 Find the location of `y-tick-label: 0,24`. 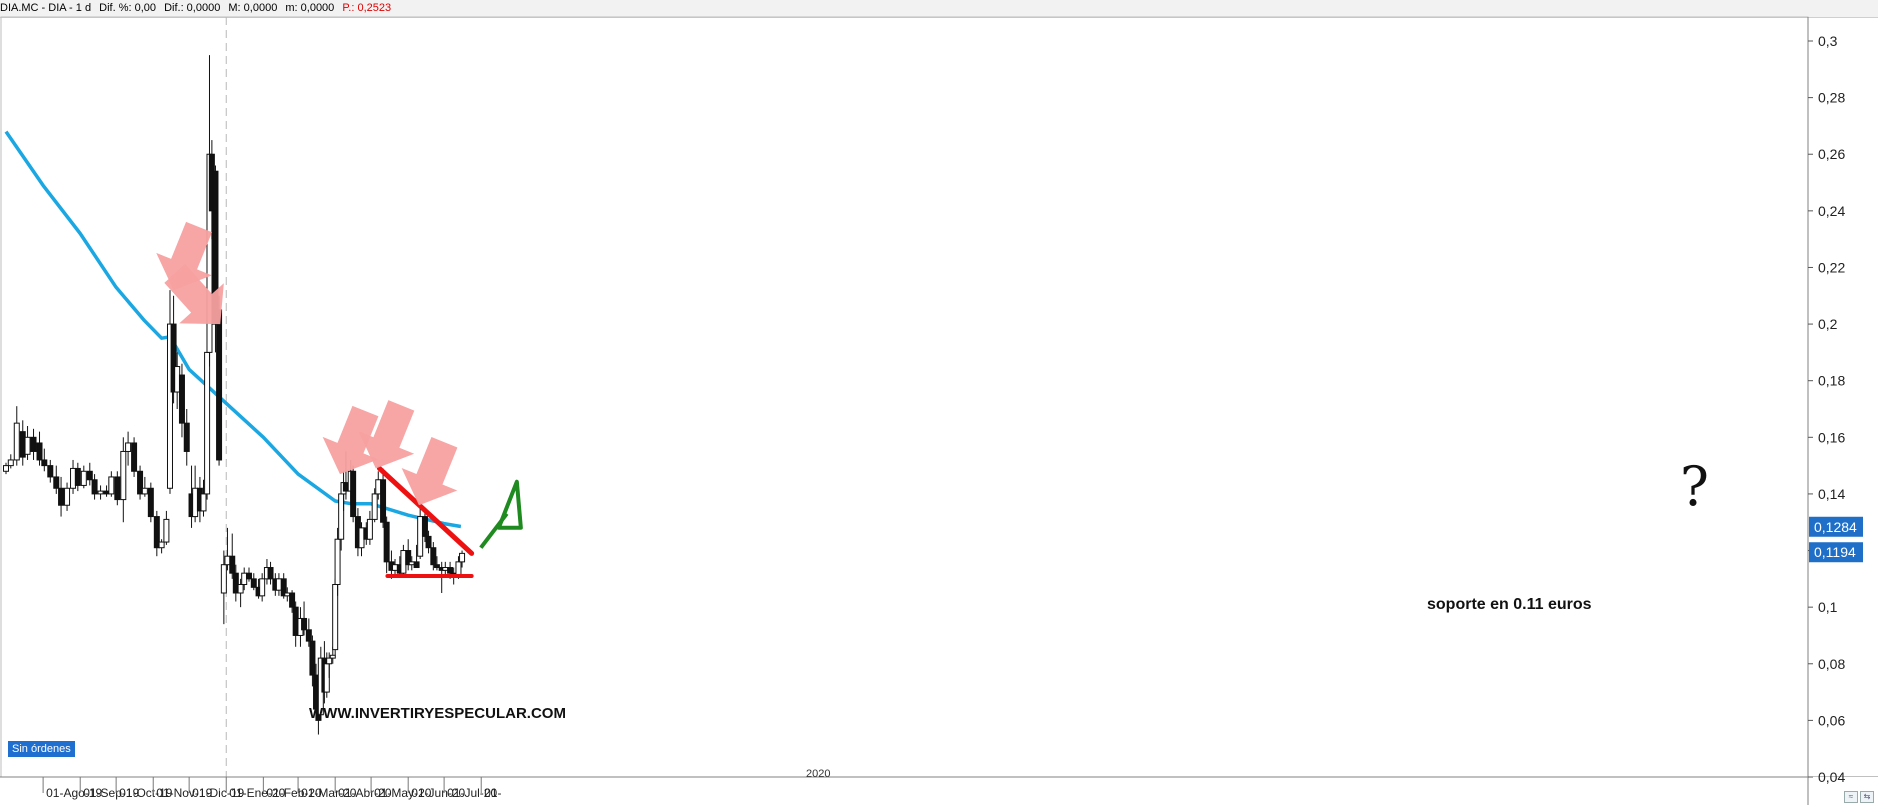

y-tick-label: 0,24 is located at coordinates (1831, 211).